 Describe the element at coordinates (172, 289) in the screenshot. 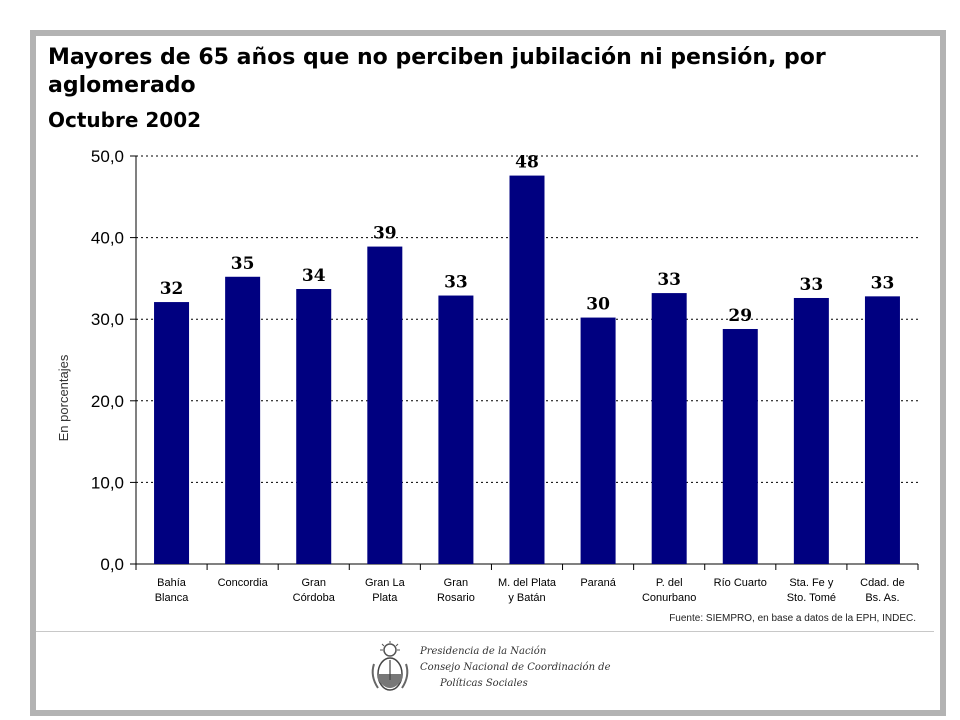

I see `data-label: 32` at that location.